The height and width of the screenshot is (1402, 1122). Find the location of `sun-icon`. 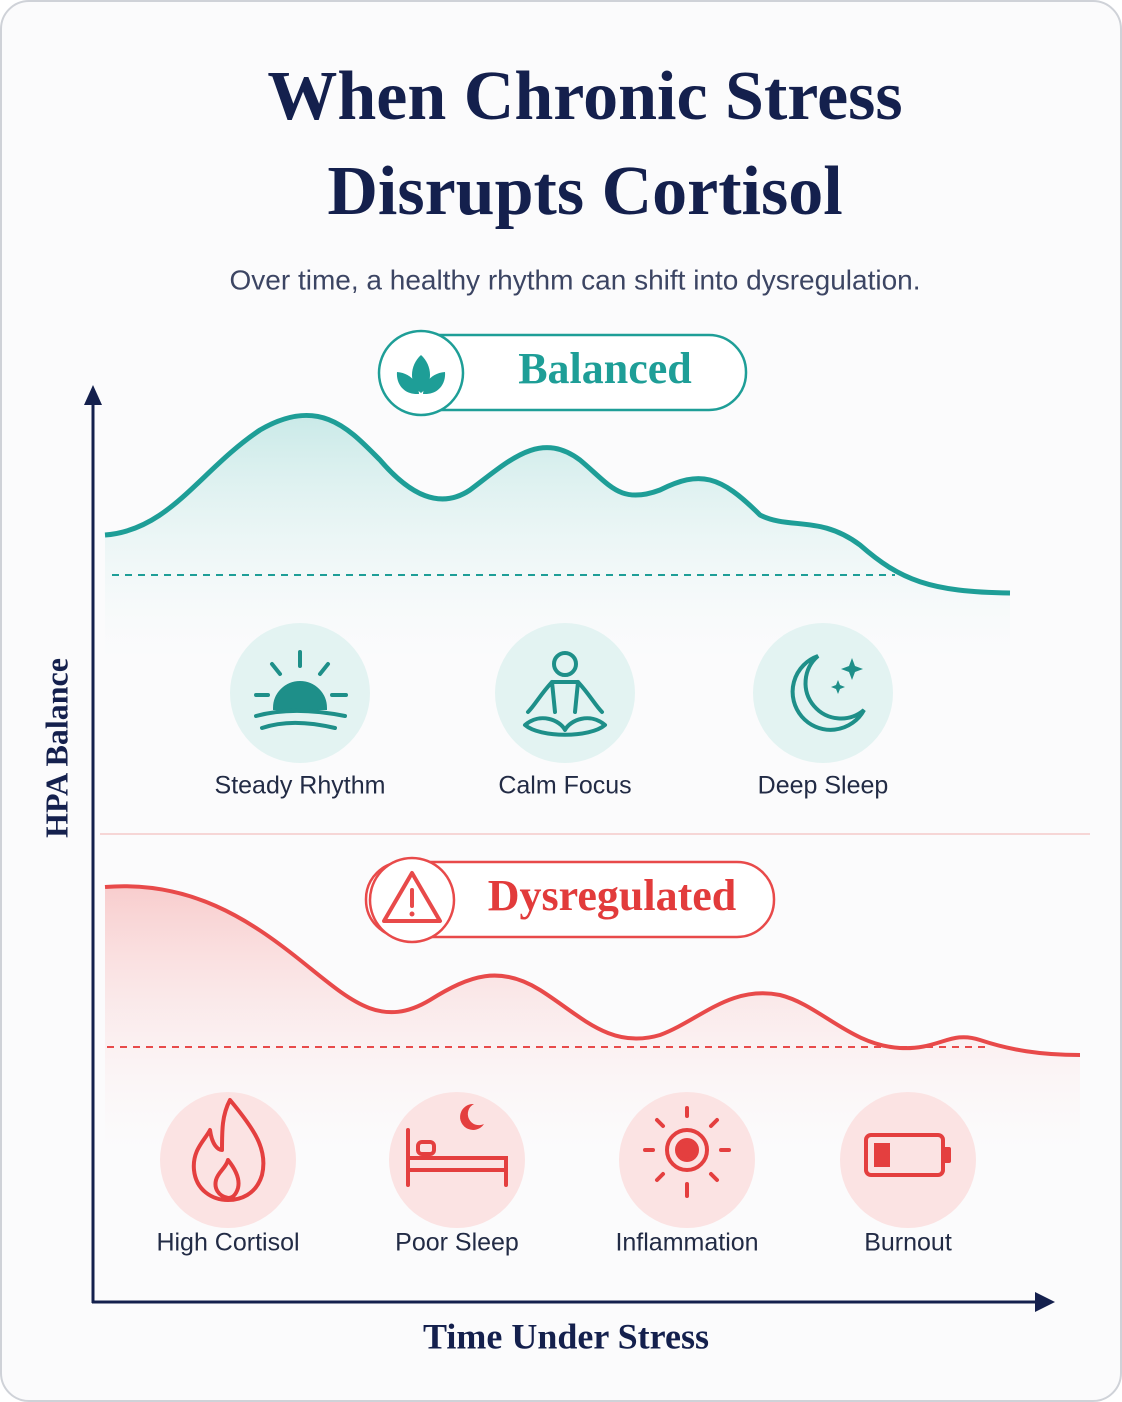

sun-icon is located at coordinates (301, 690).